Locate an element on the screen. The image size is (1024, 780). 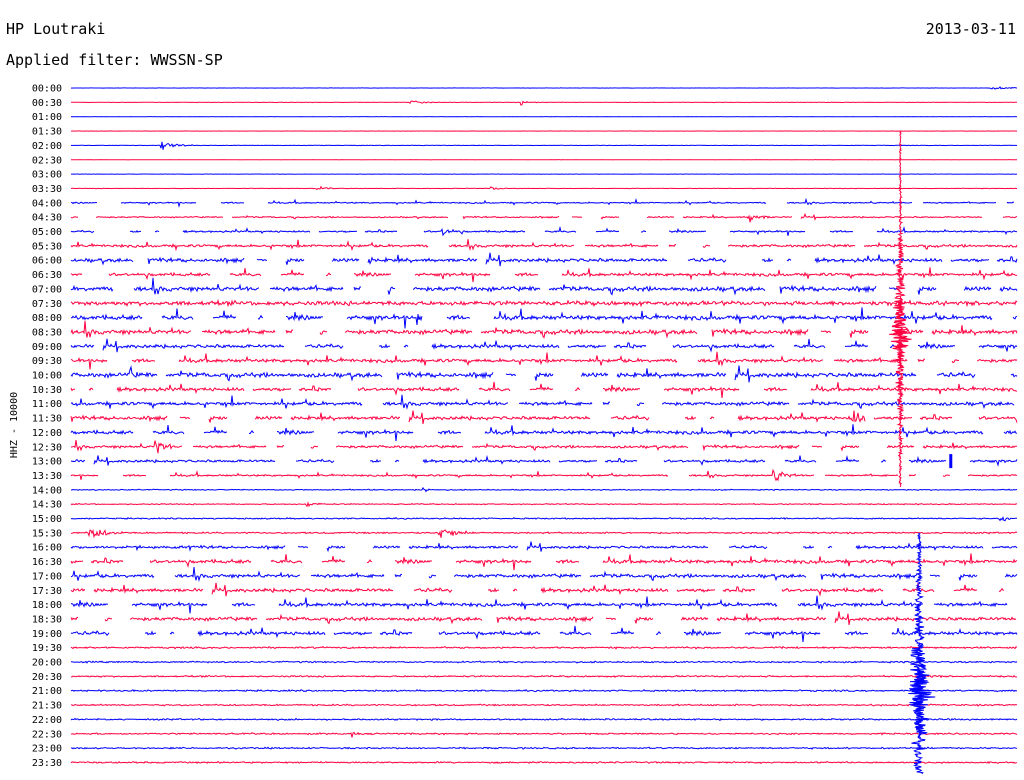
row-time-label: 10:00 is located at coordinates (47, 376).